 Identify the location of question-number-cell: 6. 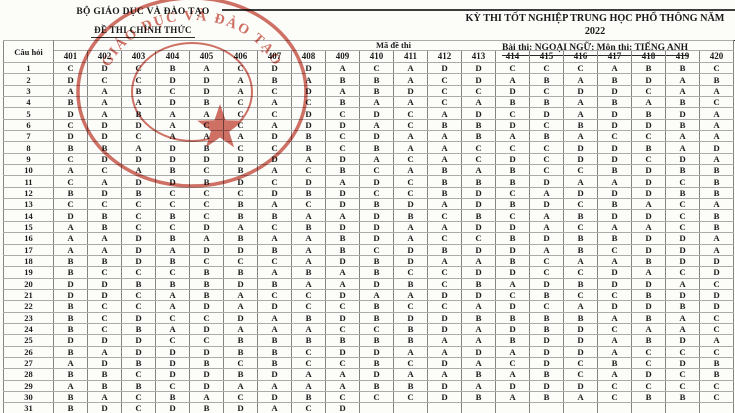
(28, 125).